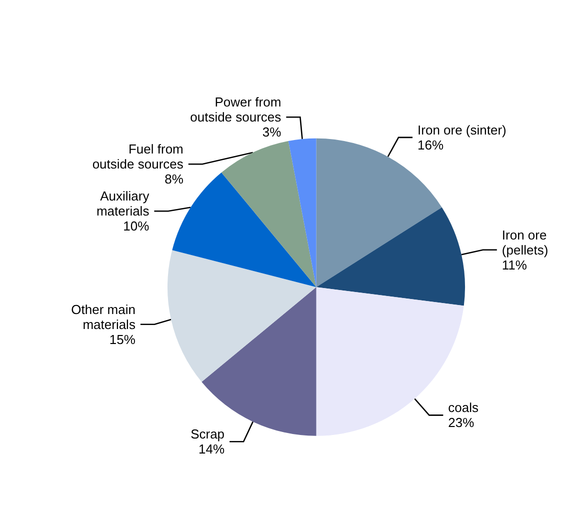 This screenshot has height=522, width=575. I want to click on slice-label: coals, so click(464, 408).